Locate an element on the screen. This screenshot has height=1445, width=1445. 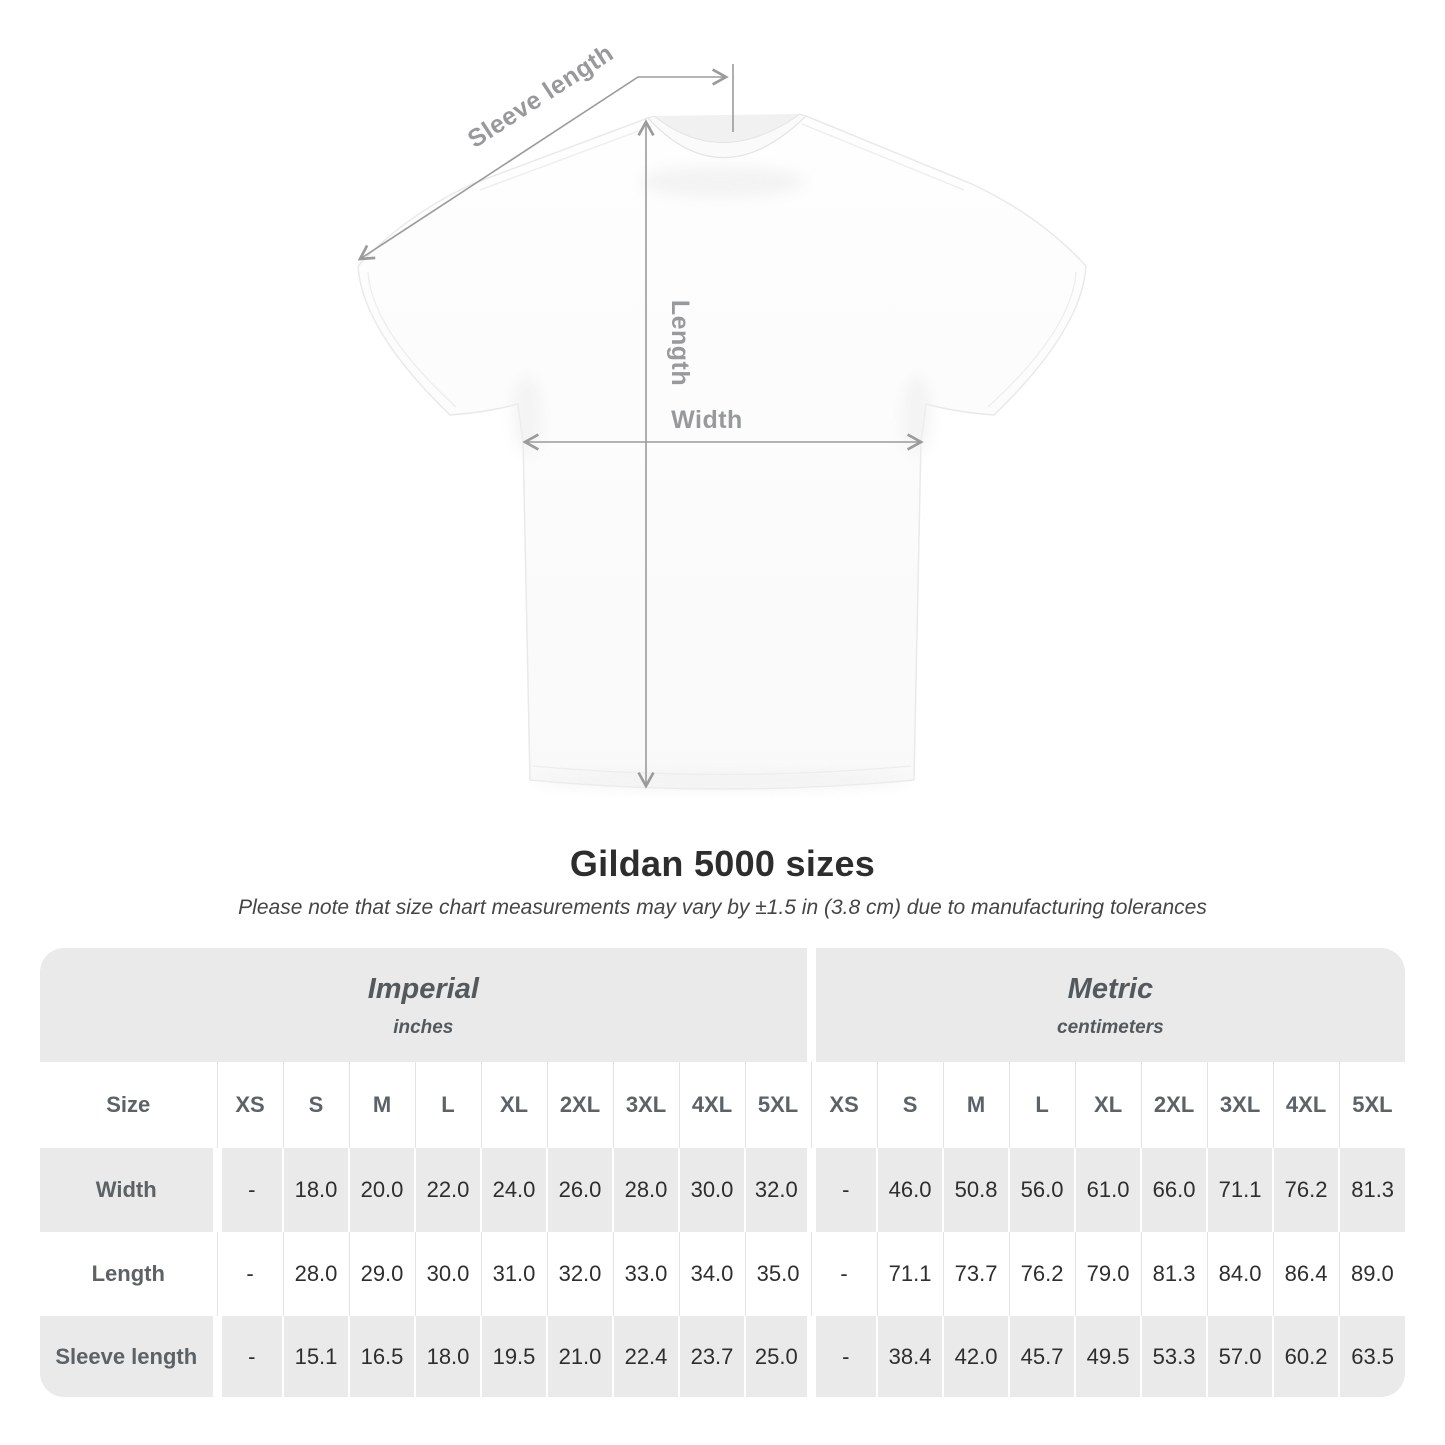
width-label: Width is located at coordinates (707, 420).